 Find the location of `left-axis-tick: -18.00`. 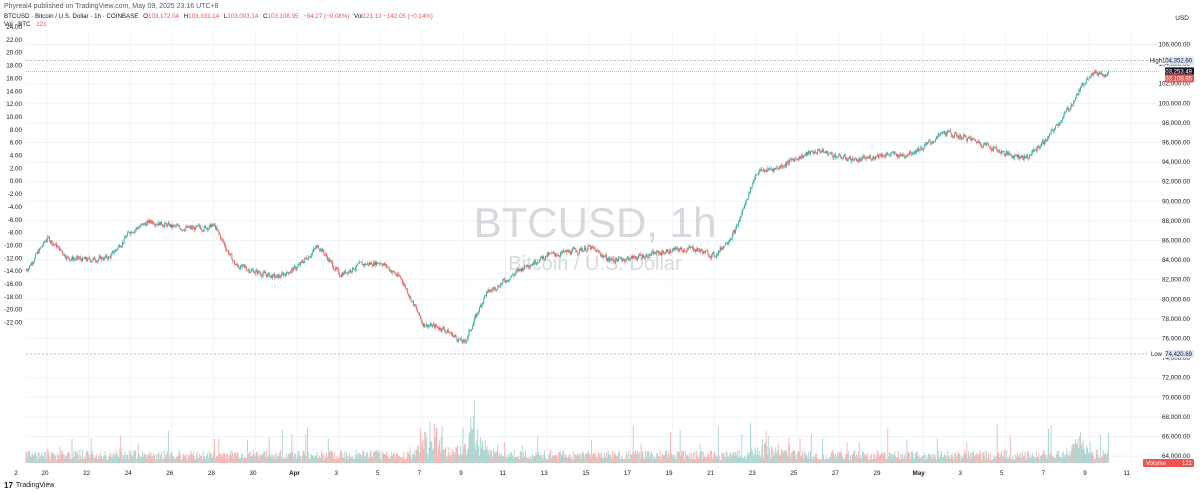

left-axis-tick: -18.00 is located at coordinates (13, 297).